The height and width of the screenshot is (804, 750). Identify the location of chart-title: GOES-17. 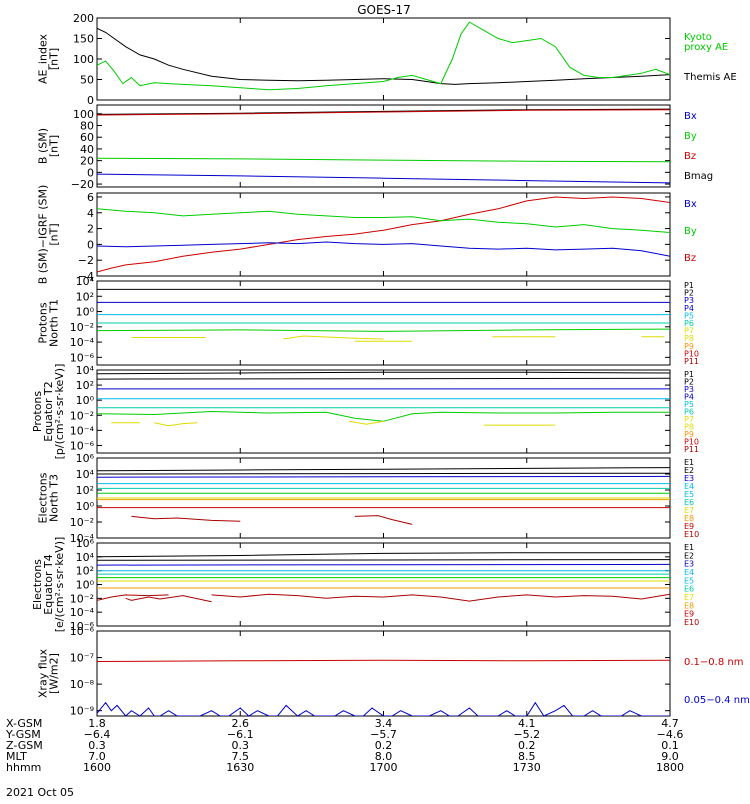
(384, 10).